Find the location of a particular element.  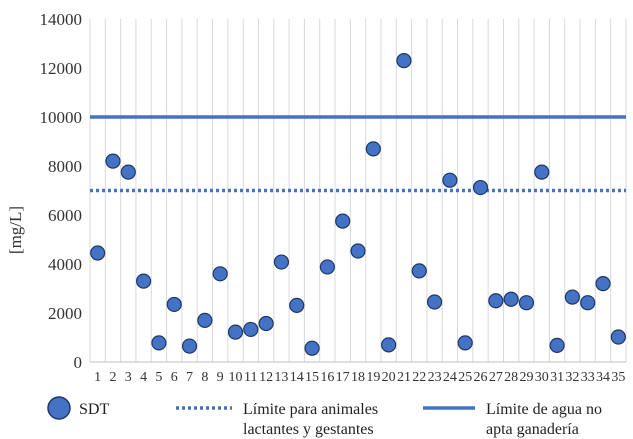

x-tick-label: 23 is located at coordinates (435, 377).